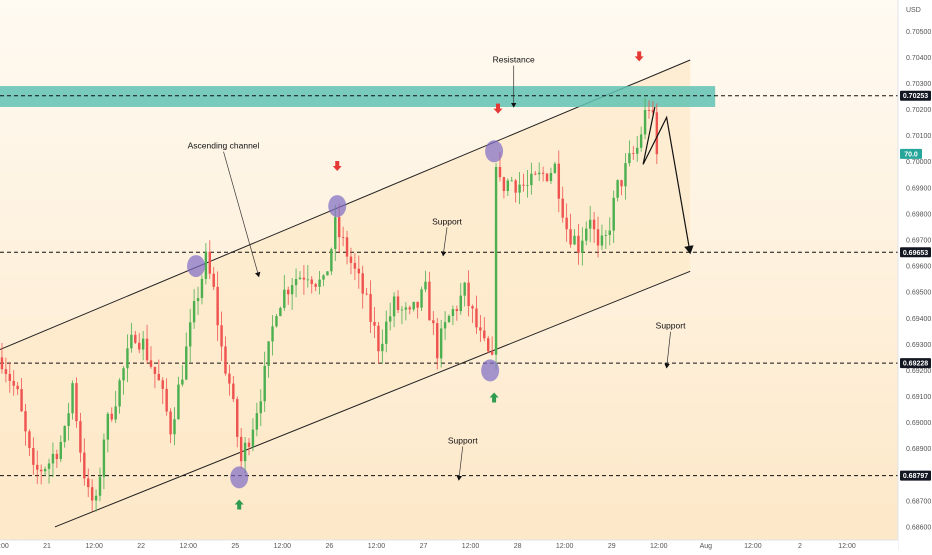  What do you see at coordinates (918, 214) in the screenshot?
I see `y-tick-label: 0.69800` at bounding box center [918, 214].